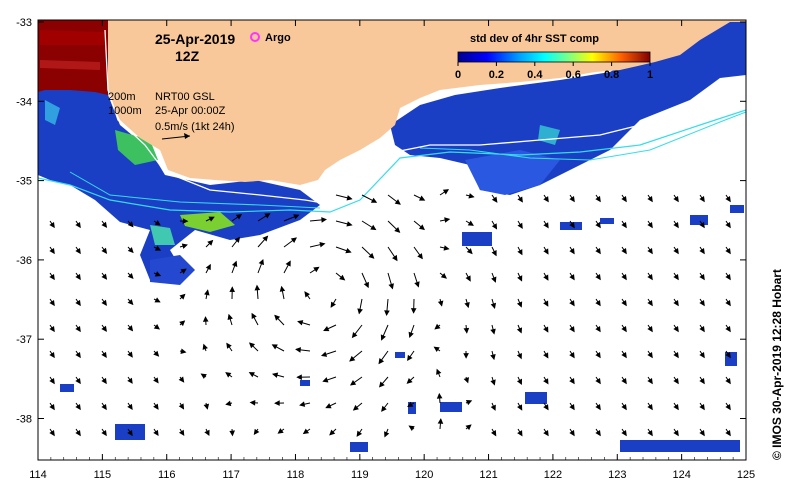 This screenshot has width=790, height=492. I want to click on argo-label: Argo, so click(278, 38).